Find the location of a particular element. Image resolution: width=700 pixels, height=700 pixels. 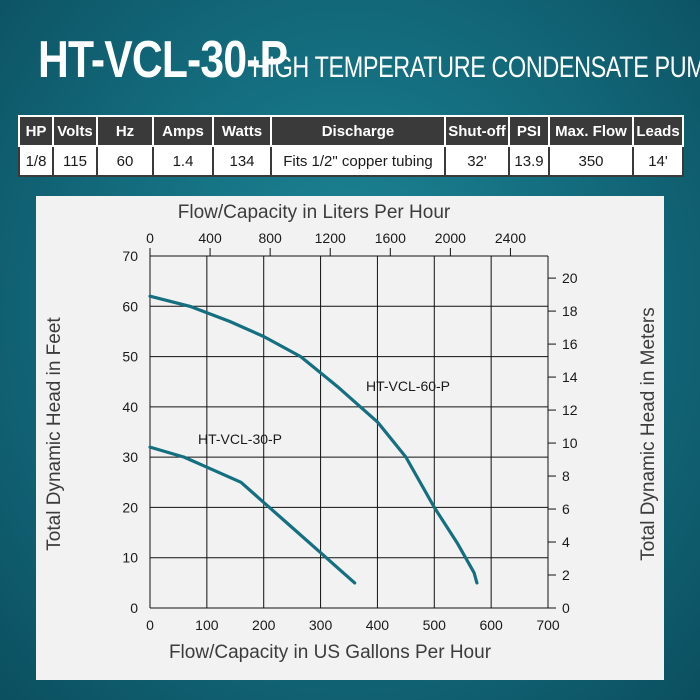

x-tick-label: 500 is located at coordinates (435, 625).